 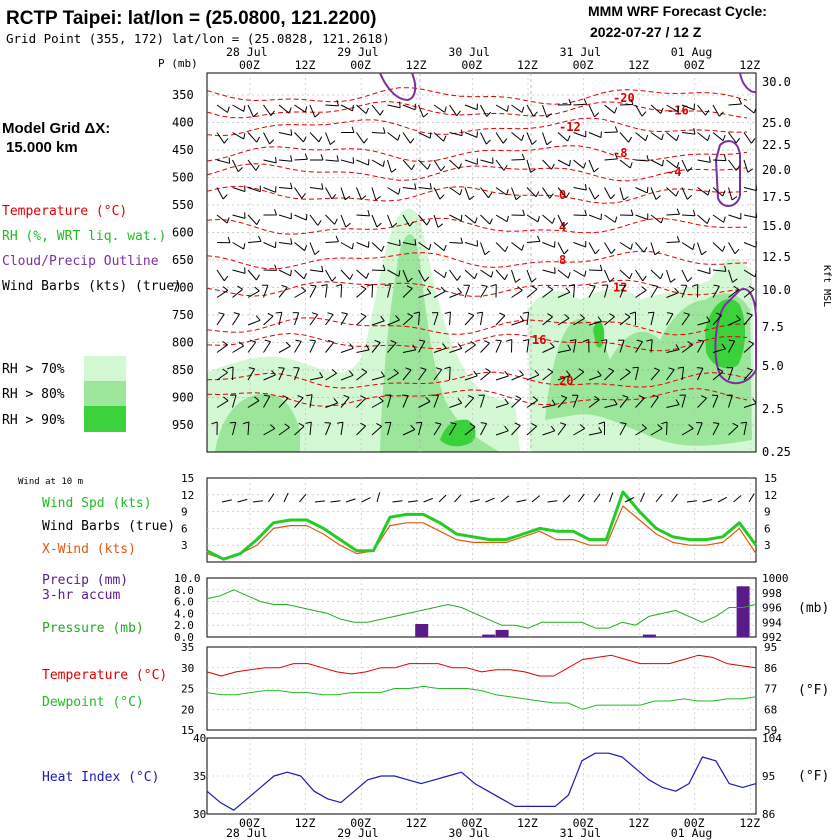 I want to click on hour-label-top: 12Z, so click(x=416, y=65).